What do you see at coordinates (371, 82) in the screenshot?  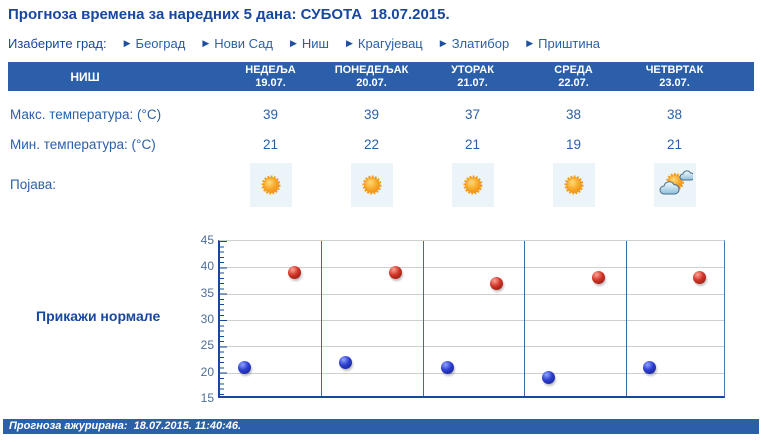 I see `day-date: 20.07.` at bounding box center [371, 82].